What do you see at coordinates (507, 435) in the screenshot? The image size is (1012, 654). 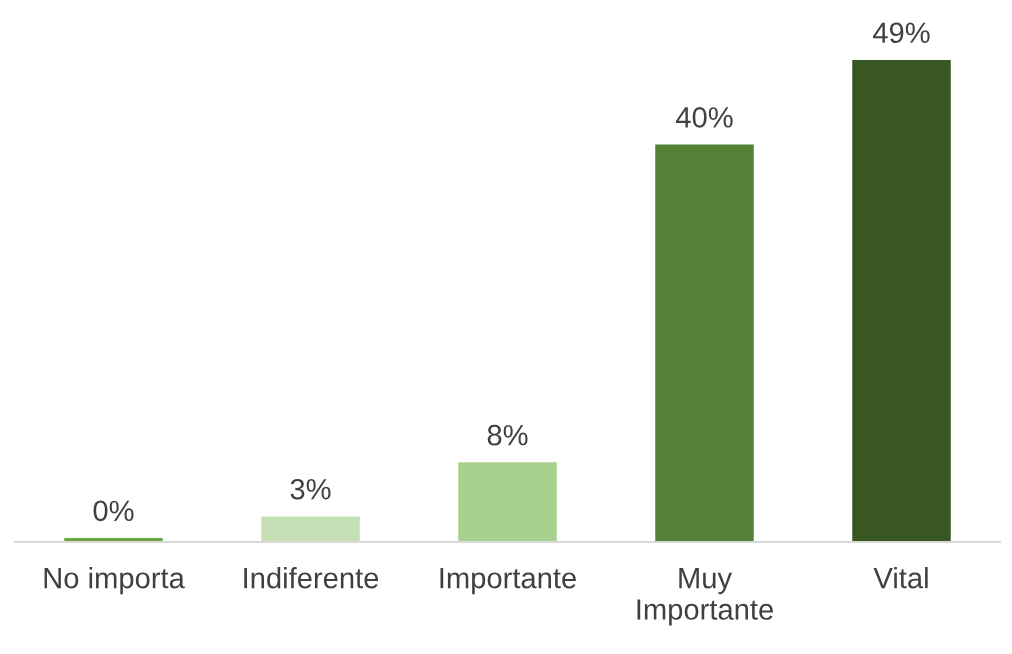 I see `data-label: 8%` at bounding box center [507, 435].